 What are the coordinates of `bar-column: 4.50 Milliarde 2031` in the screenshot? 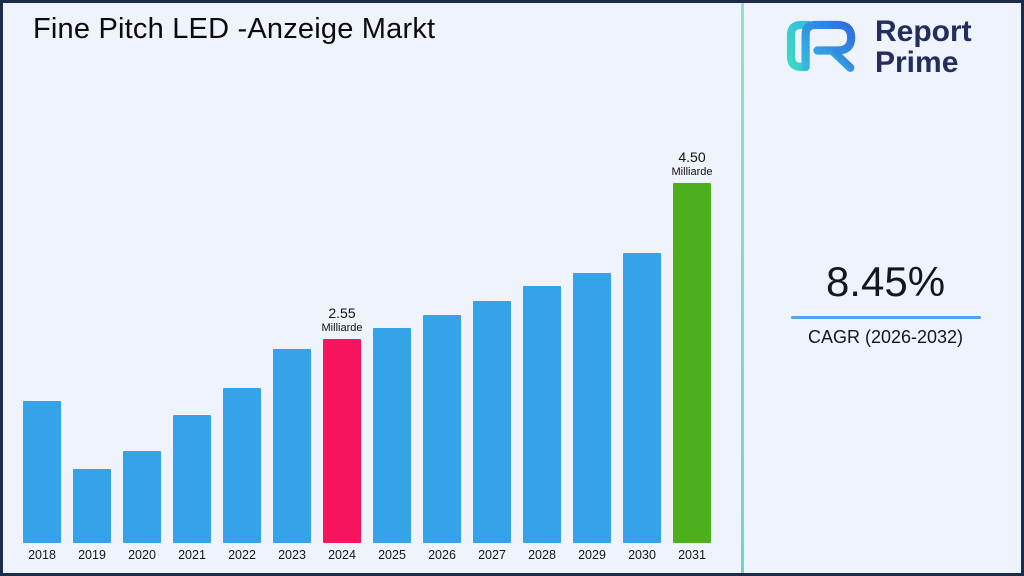 It's located at (692, 343).